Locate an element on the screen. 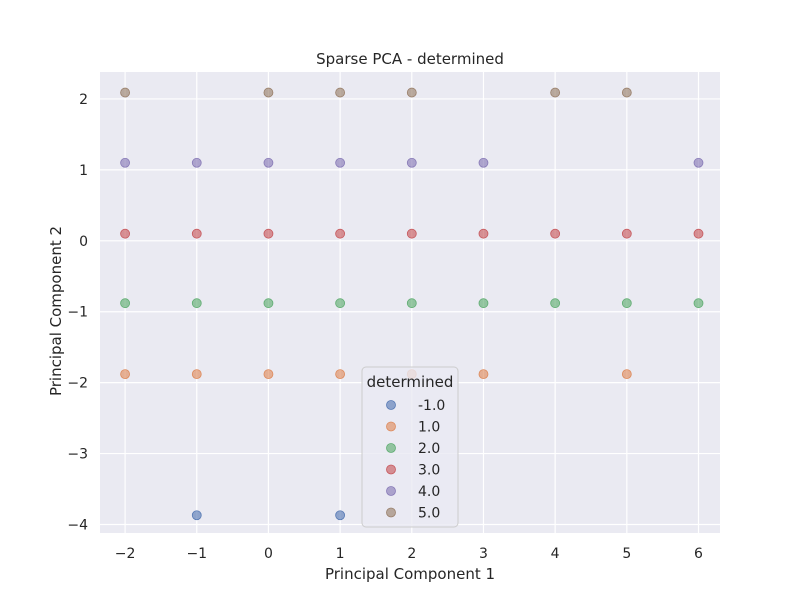  series-2.0 is located at coordinates (412, 303).